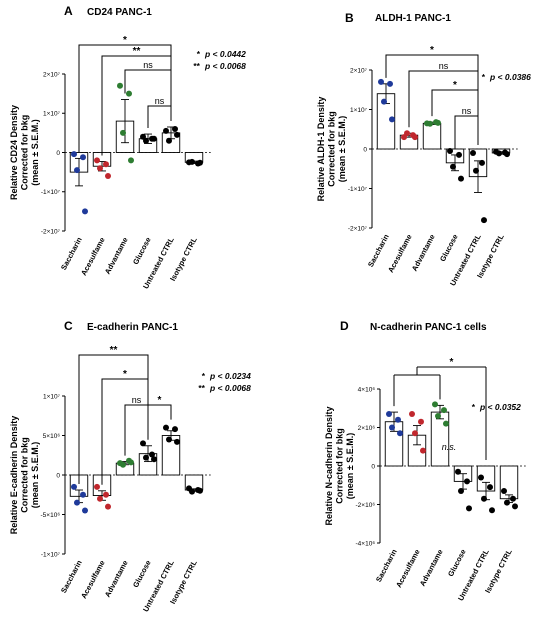 The height and width of the screenshot is (626, 550). Describe the element at coordinates (509, 482) in the screenshot. I see `bar` at that location.